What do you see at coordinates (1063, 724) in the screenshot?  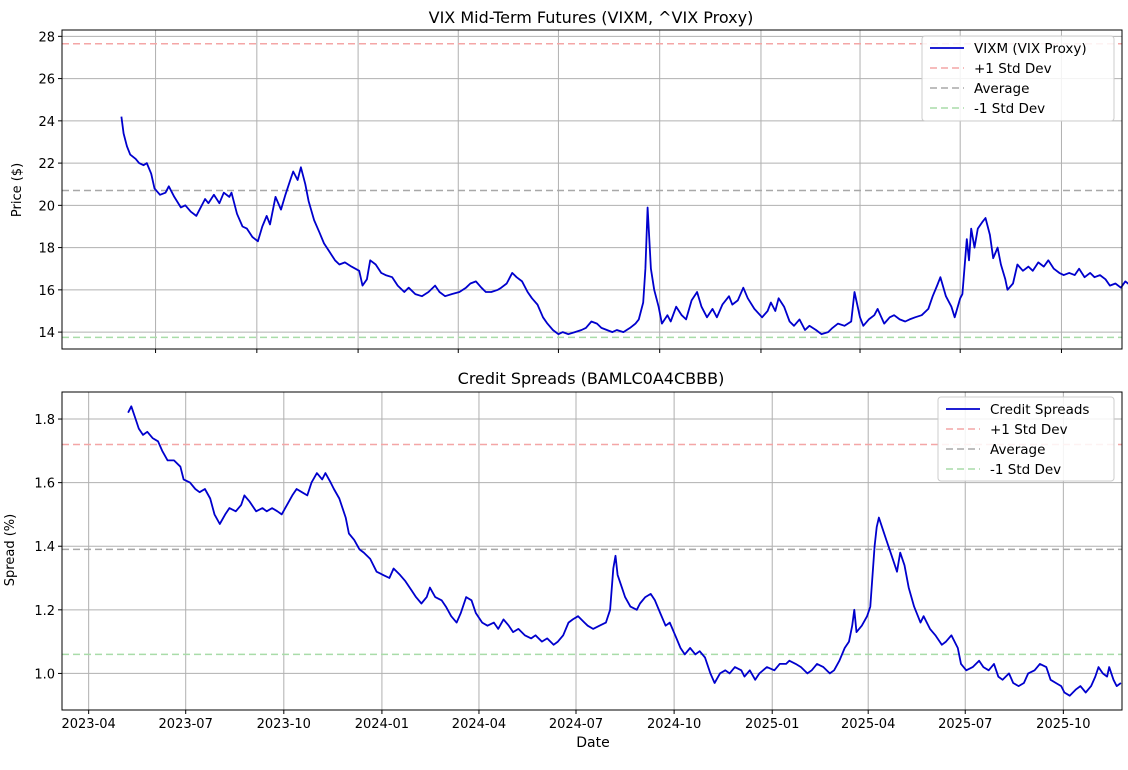 I see `x-tick-label: 2025-10` at bounding box center [1063, 724].